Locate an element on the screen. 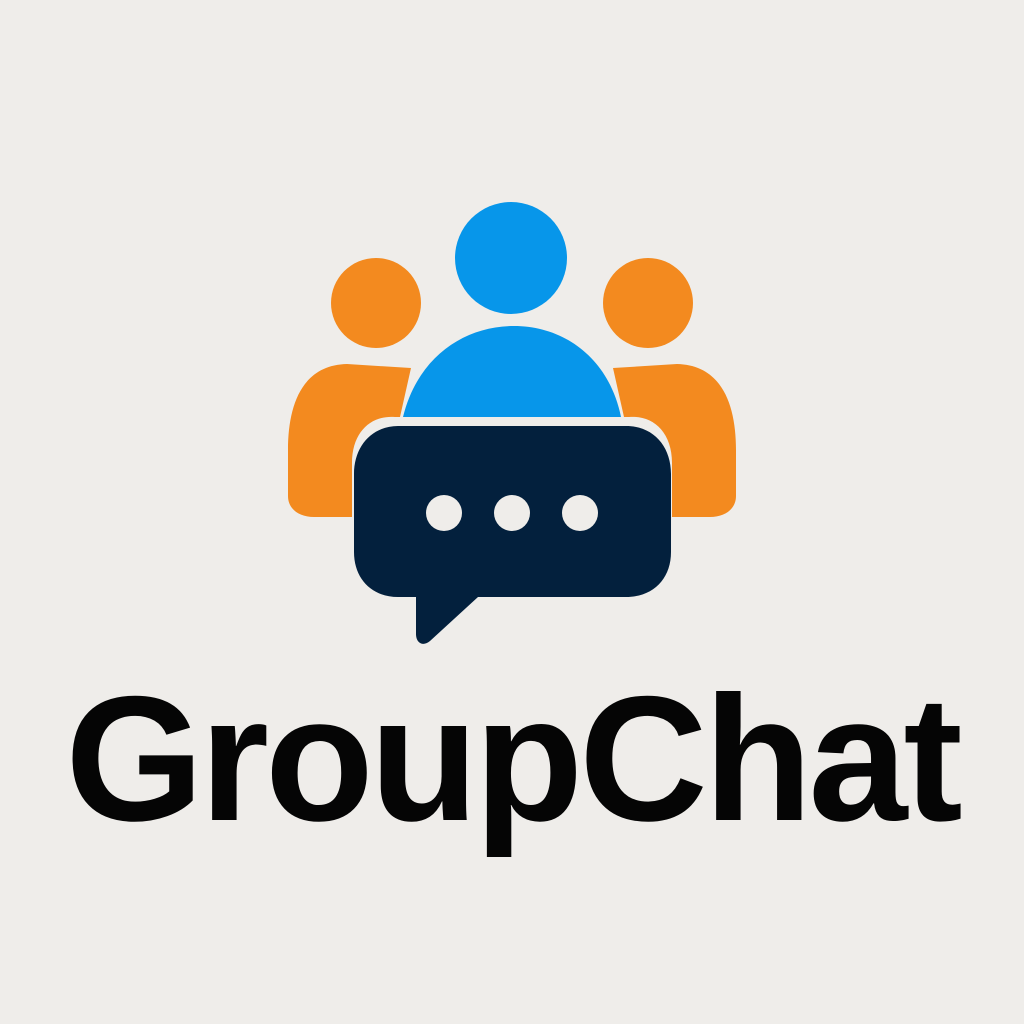  right-person-body is located at coordinates (674, 440).